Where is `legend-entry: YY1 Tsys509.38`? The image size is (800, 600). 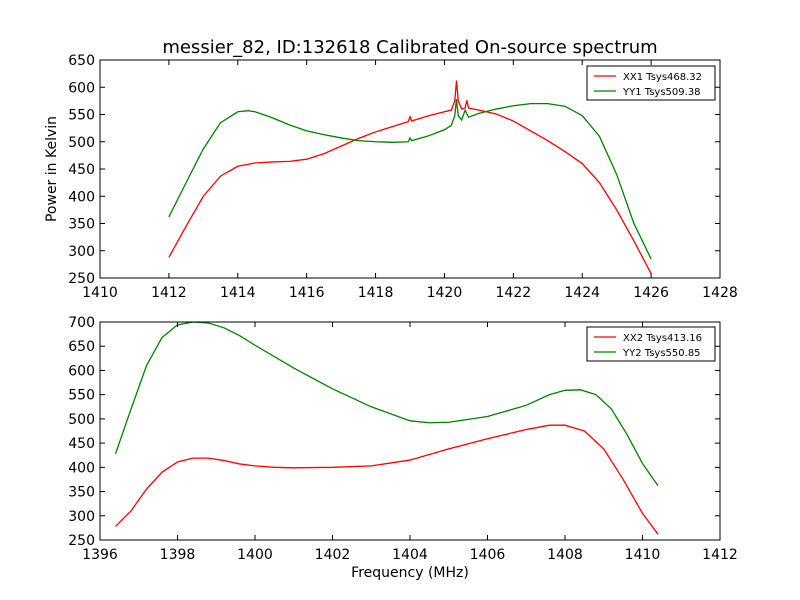
legend-entry: YY1 Tsys509.38 is located at coordinates (661, 92).